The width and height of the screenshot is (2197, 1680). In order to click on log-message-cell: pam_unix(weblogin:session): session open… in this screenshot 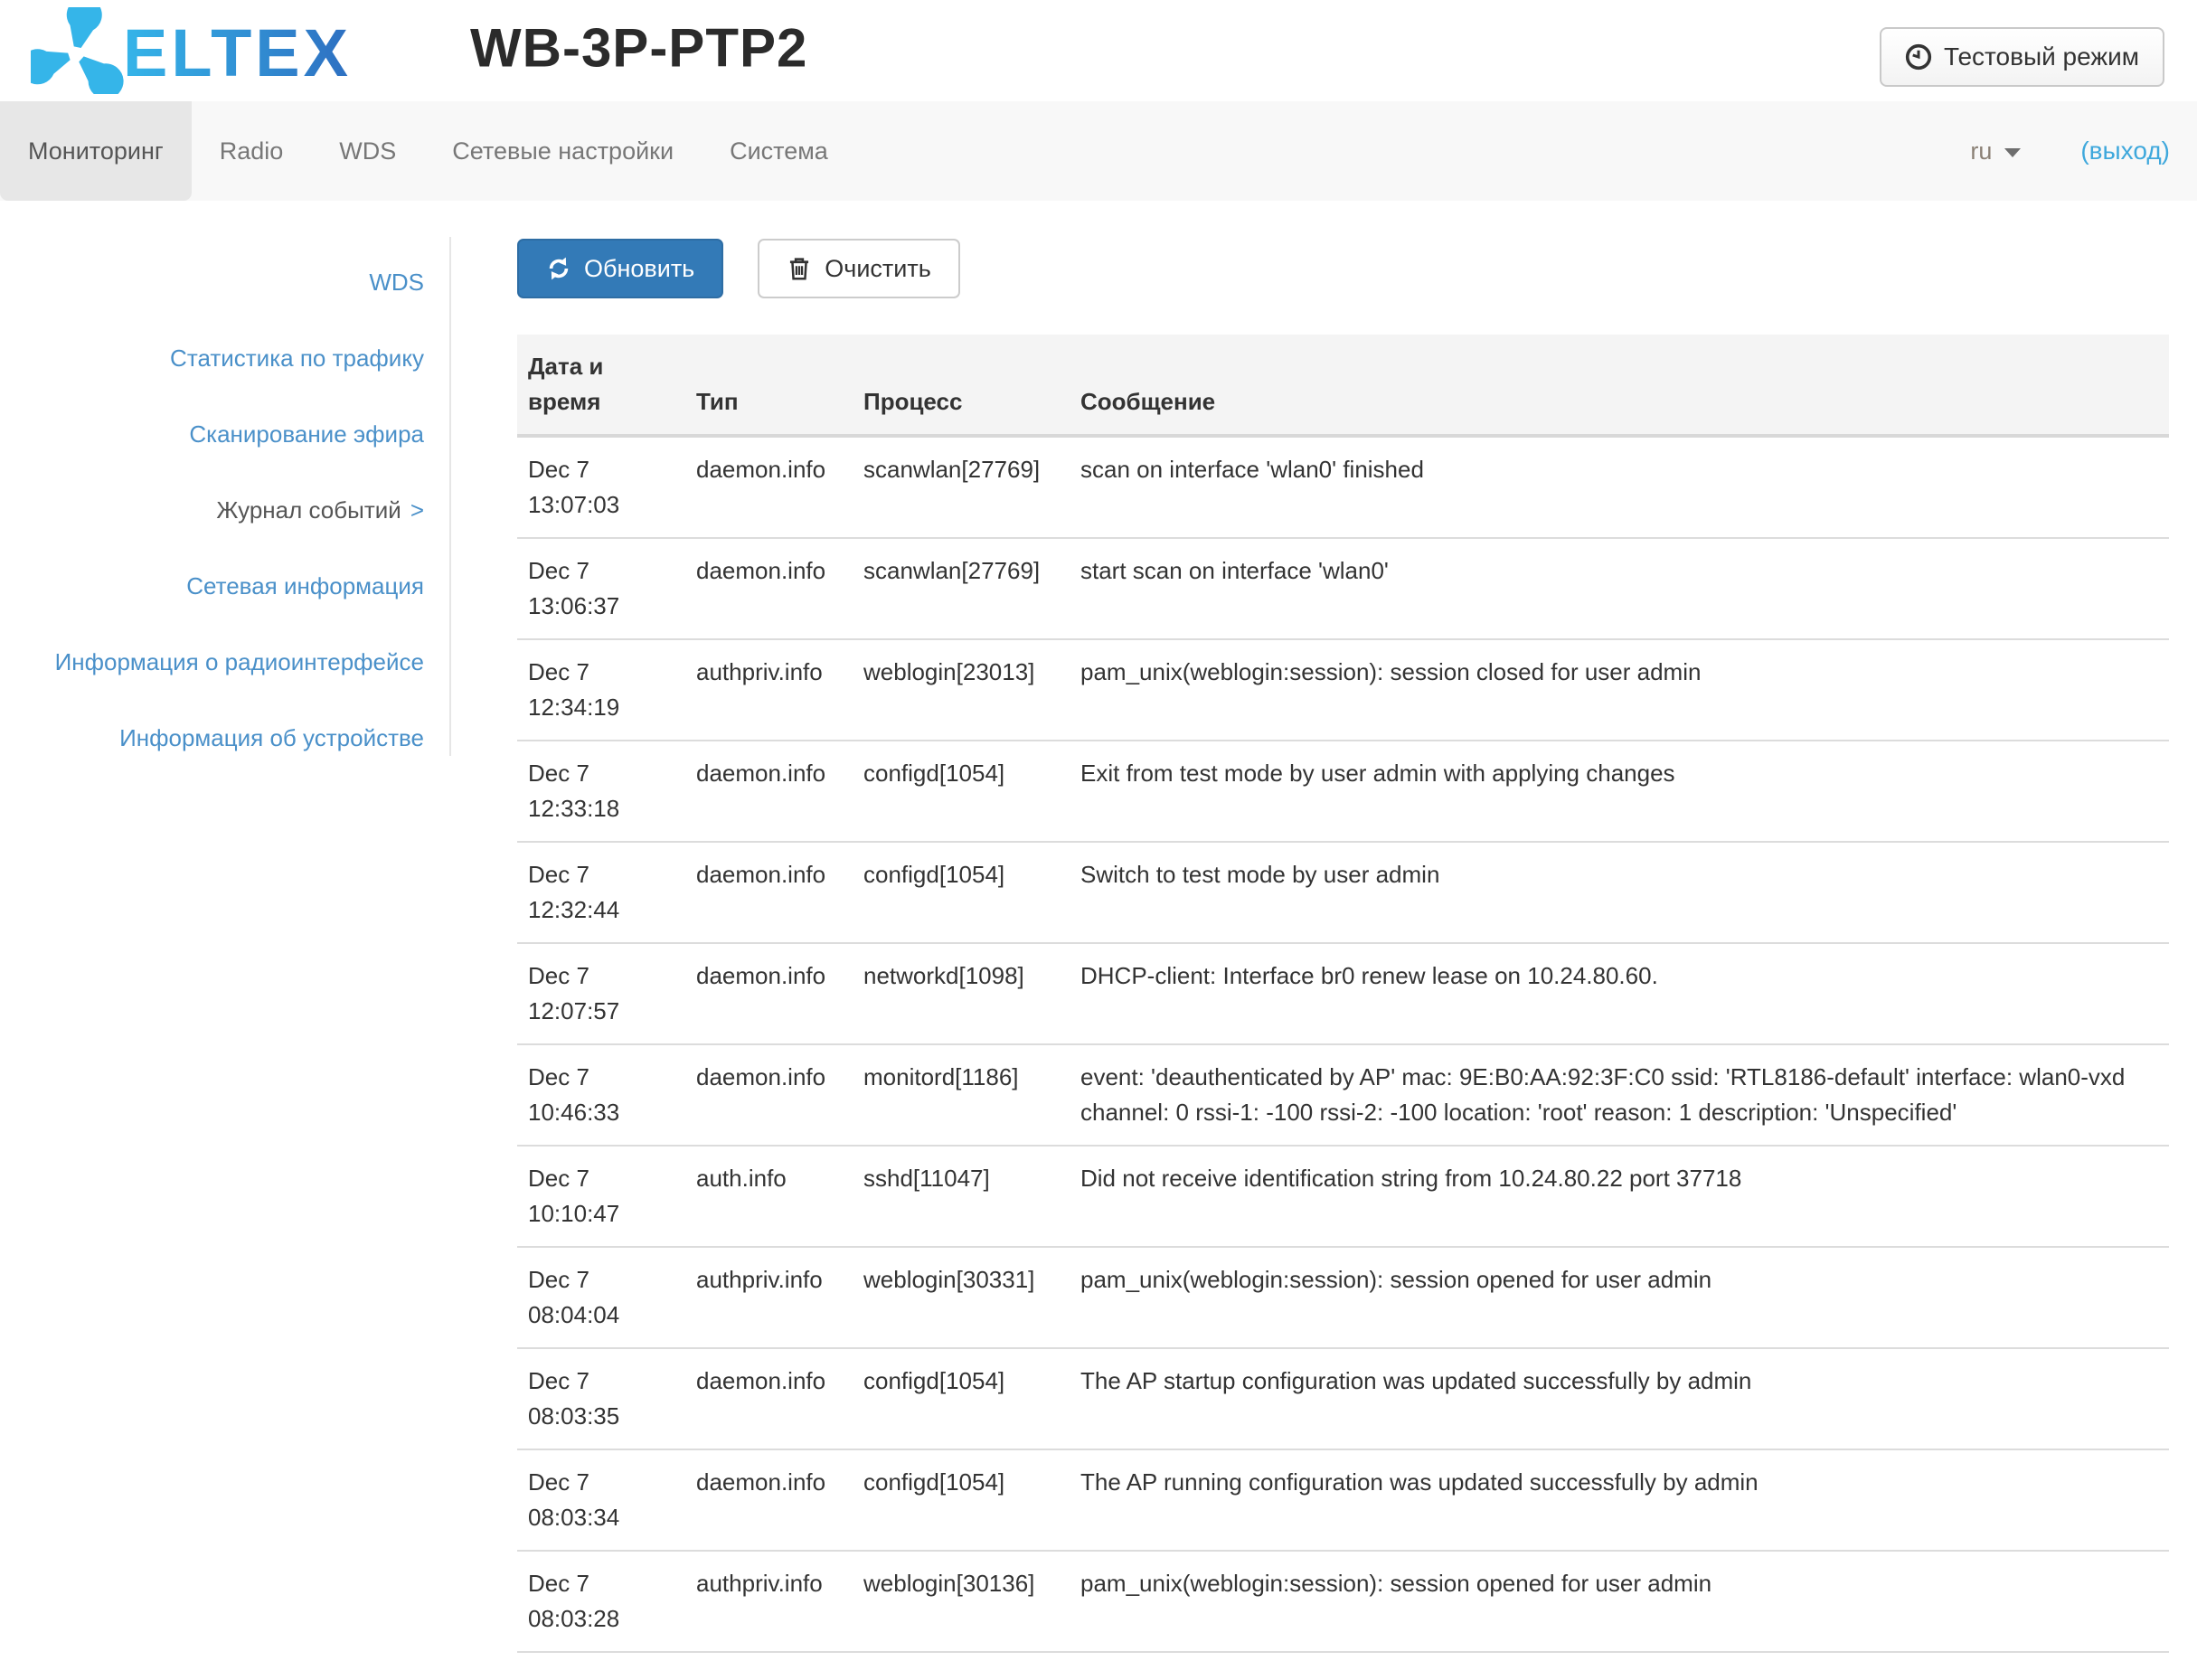, I will do `click(1619, 1602)`.